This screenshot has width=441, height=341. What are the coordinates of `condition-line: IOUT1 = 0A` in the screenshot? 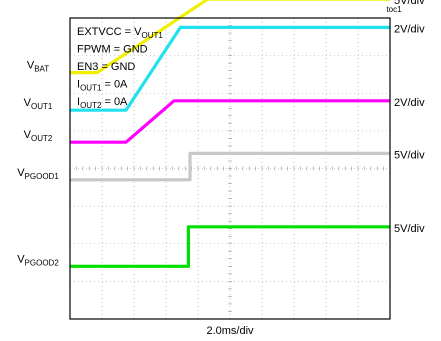 It's located at (102, 86).